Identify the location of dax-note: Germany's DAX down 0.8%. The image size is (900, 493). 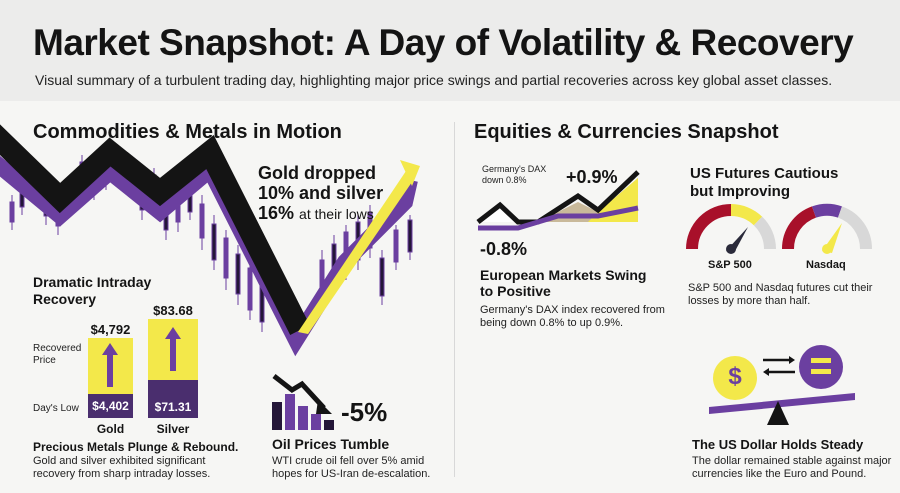
(514, 174).